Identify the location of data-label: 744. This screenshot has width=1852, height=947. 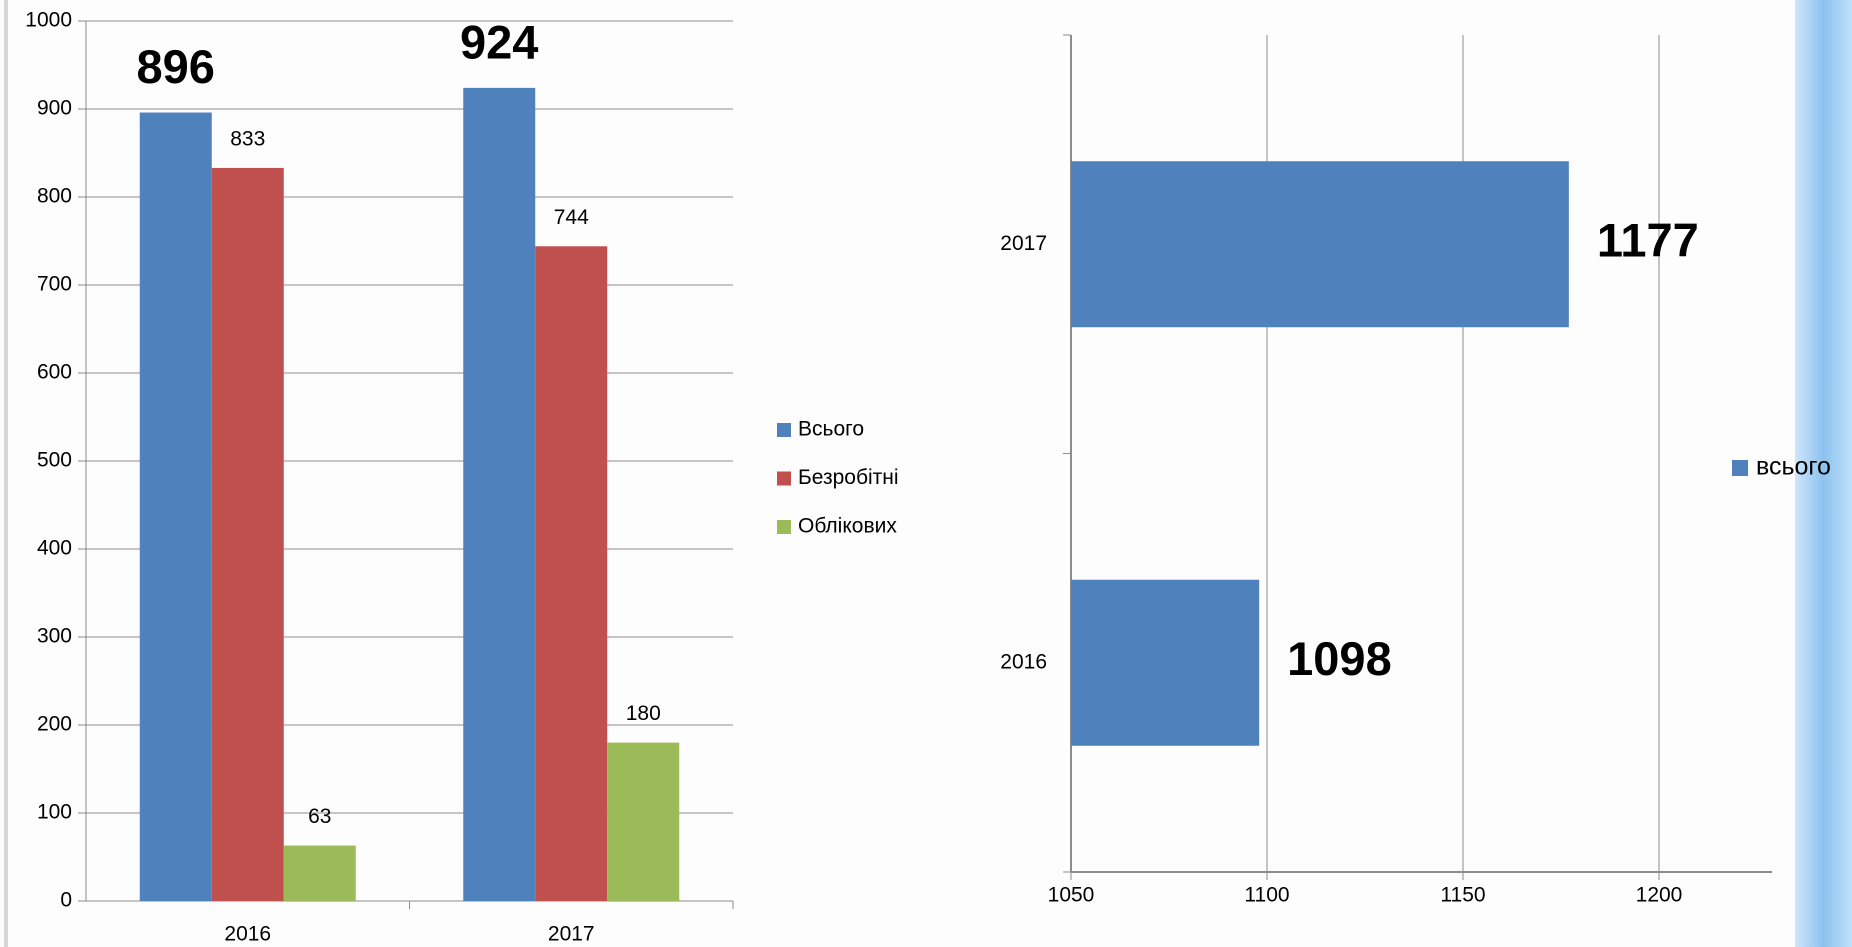
(571, 217).